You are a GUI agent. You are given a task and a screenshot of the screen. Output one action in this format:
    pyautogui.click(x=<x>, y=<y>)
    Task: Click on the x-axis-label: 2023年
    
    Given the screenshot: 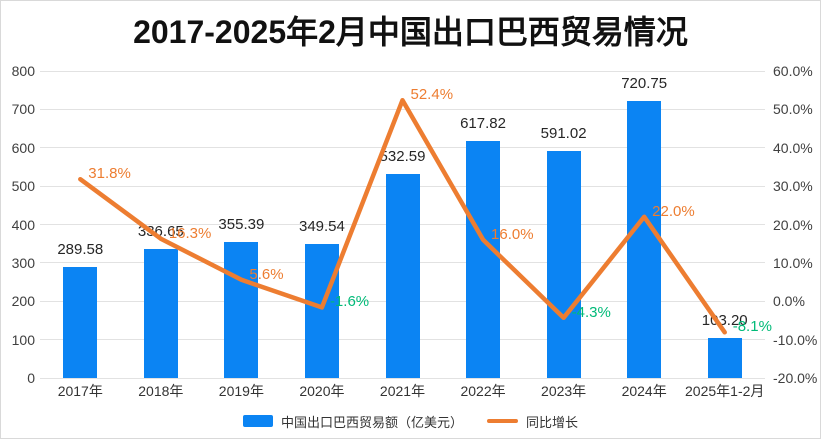 What is the action you would take?
    pyautogui.click(x=564, y=391)
    